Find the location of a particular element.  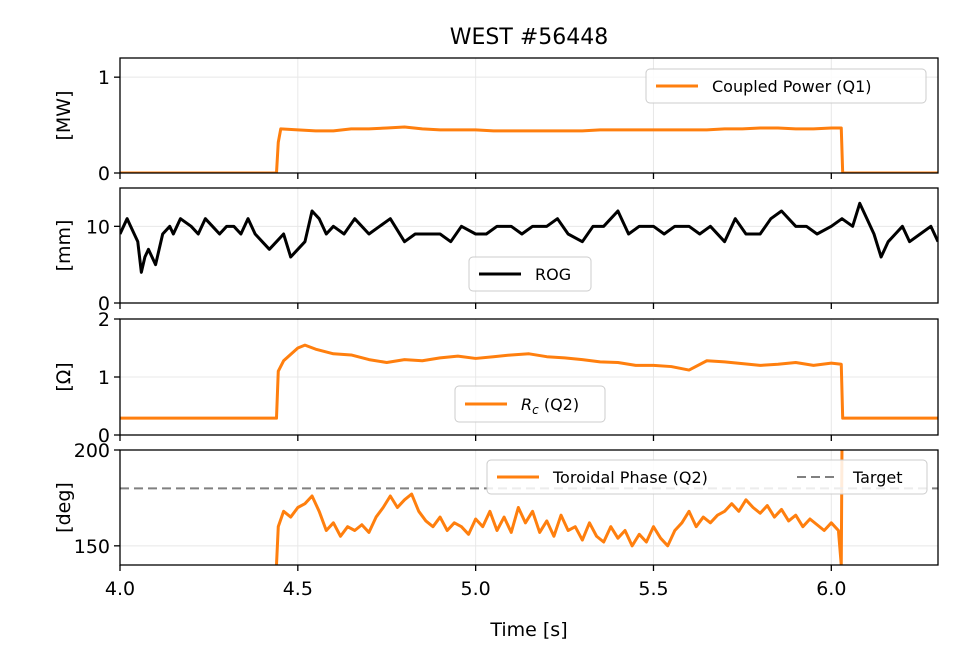

y-axis-label: [Ω] is located at coordinates (64, 376).